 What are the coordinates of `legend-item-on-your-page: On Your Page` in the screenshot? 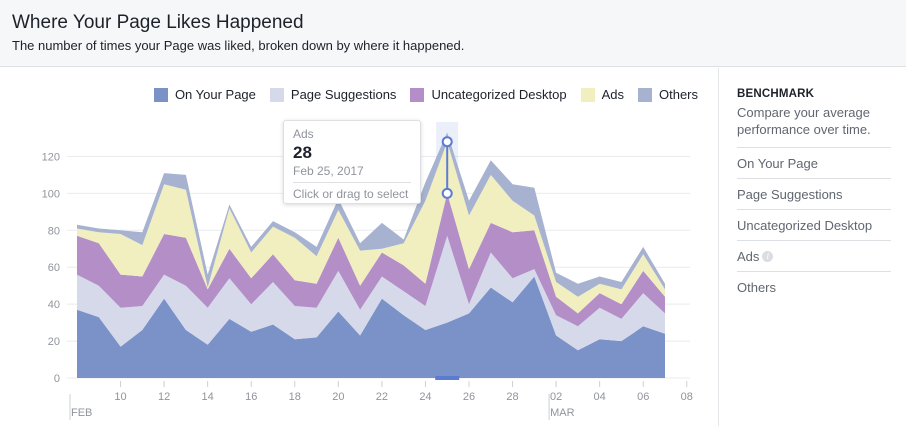 It's located at (204, 94).